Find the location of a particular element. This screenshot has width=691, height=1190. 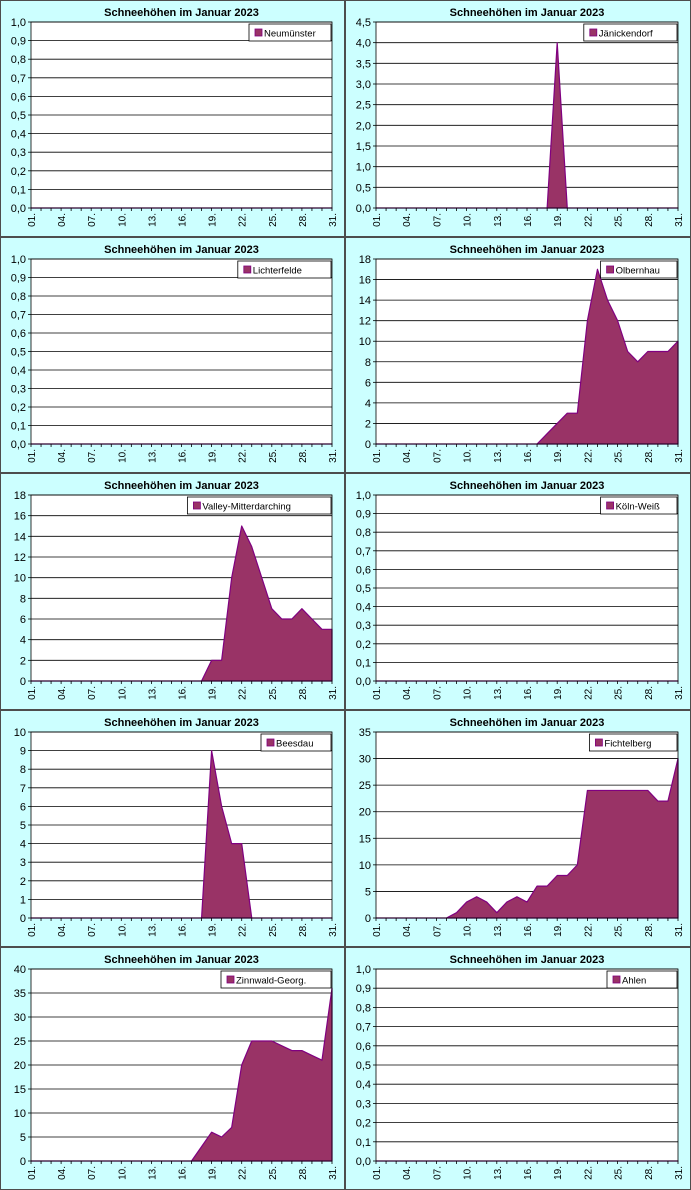

plot-area is located at coordinates (527, 115).